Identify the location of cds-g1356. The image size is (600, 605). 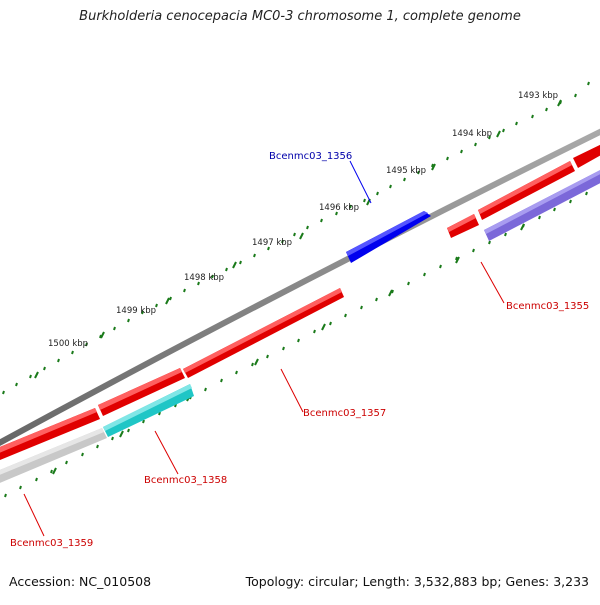
(388, 237).